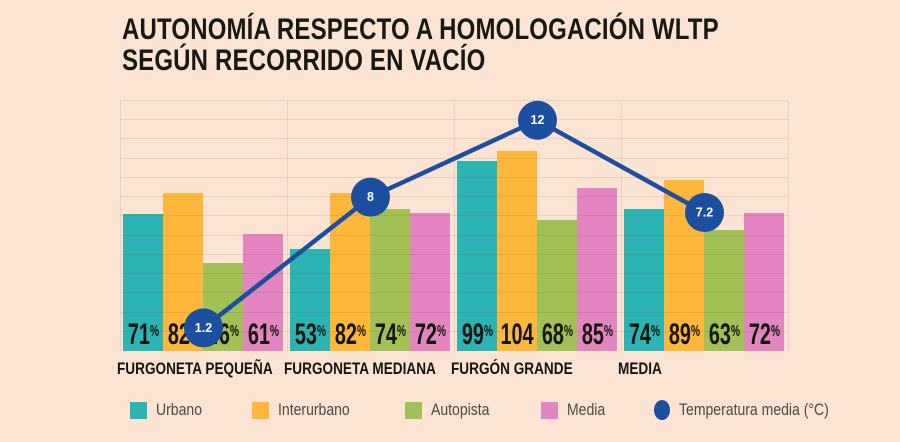 The height and width of the screenshot is (442, 900). I want to click on bar-urbano-group4, so click(644, 279).